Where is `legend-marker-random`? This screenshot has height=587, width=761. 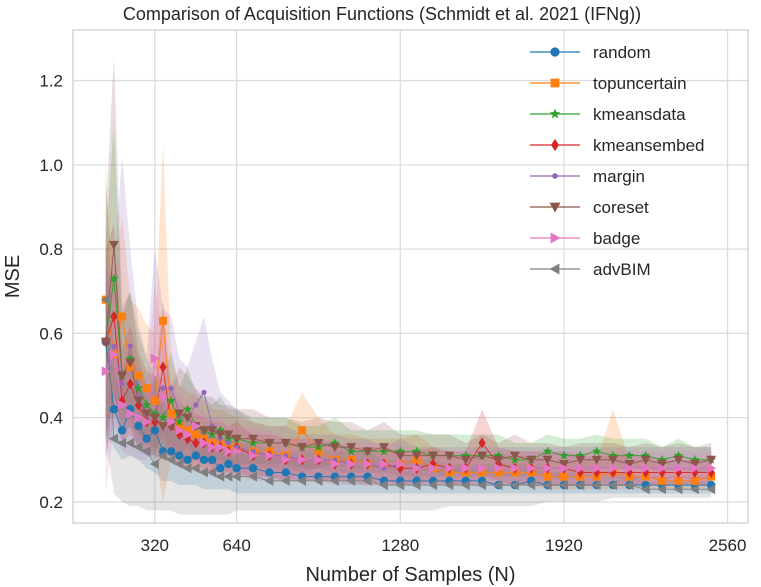 legend-marker-random is located at coordinates (555, 52).